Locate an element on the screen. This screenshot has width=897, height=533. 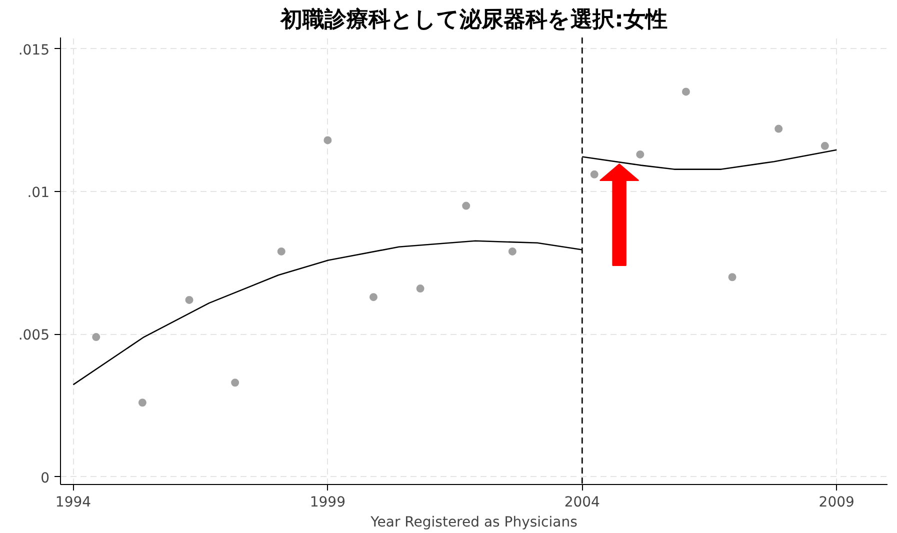
x-tick-label: 2009 is located at coordinates (836, 502).